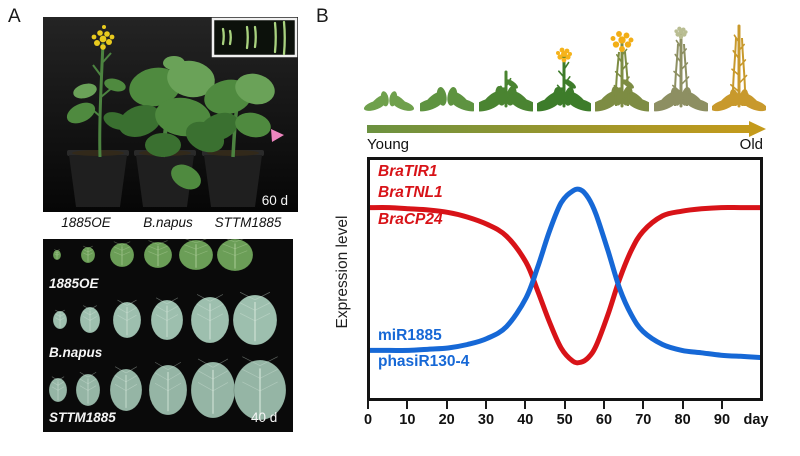 The height and width of the screenshot is (456, 800). Describe the element at coordinates (424, 361) in the screenshot. I see `srna-label-phasir130-4: phasiR130-4` at that location.